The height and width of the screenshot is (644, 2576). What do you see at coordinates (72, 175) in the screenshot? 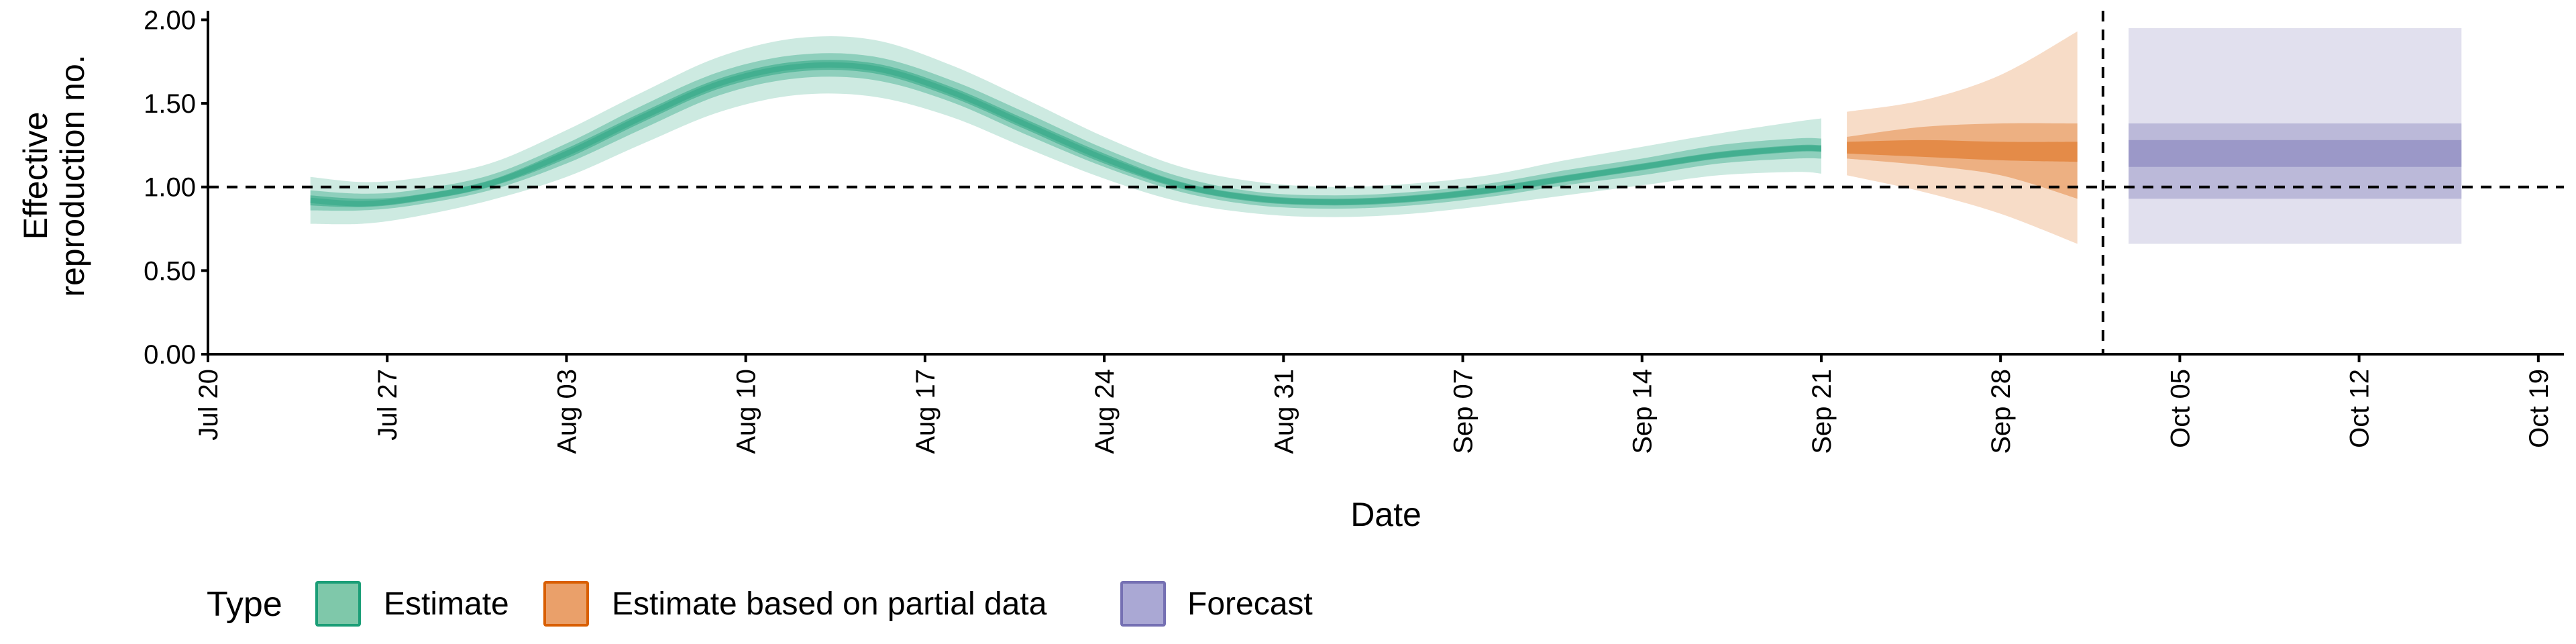
I see `y-axis-title-line-2: reproduction no.` at bounding box center [72, 175].